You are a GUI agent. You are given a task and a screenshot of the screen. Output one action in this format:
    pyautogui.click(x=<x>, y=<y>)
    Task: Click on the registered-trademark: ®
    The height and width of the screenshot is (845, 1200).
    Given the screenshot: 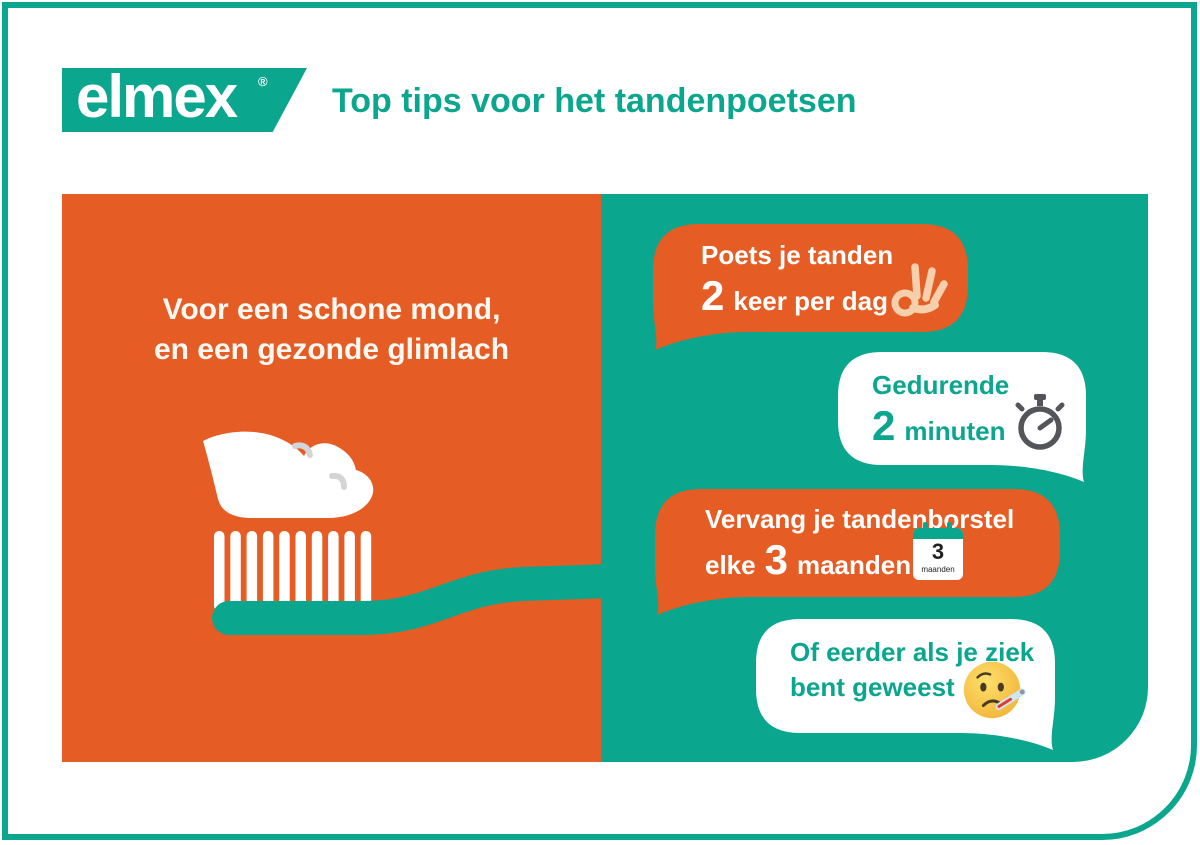 What is the action you would take?
    pyautogui.click(x=263, y=81)
    